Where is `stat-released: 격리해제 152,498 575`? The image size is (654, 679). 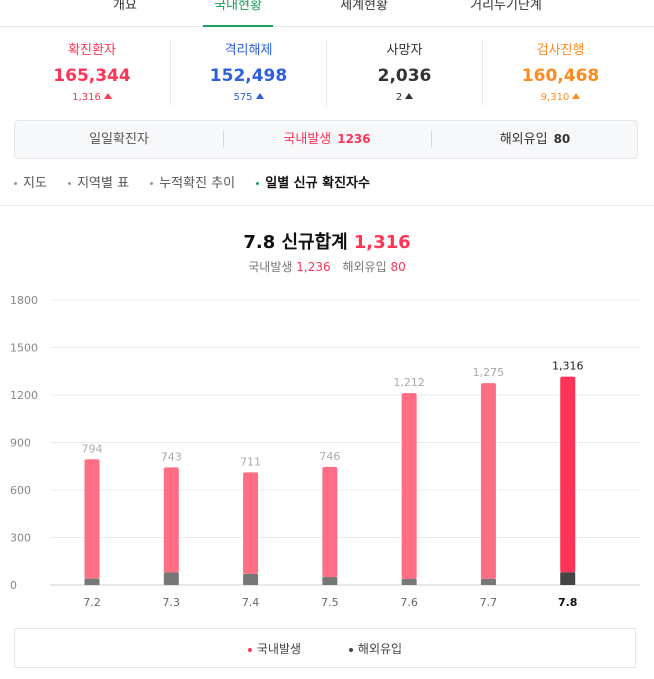
stat-released: 격리해제 152,498 575 is located at coordinates (248, 73).